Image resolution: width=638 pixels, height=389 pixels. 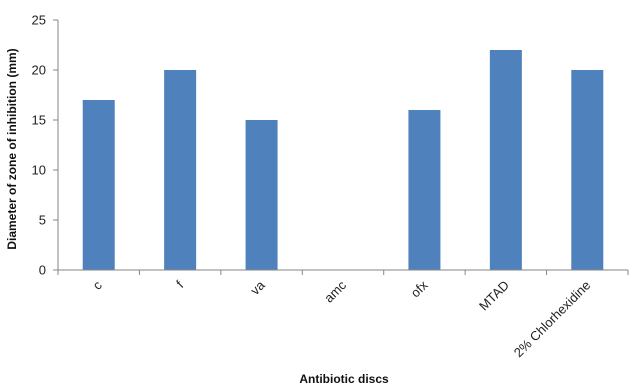 I want to click on y-tick-label: 0, so click(x=42, y=270).